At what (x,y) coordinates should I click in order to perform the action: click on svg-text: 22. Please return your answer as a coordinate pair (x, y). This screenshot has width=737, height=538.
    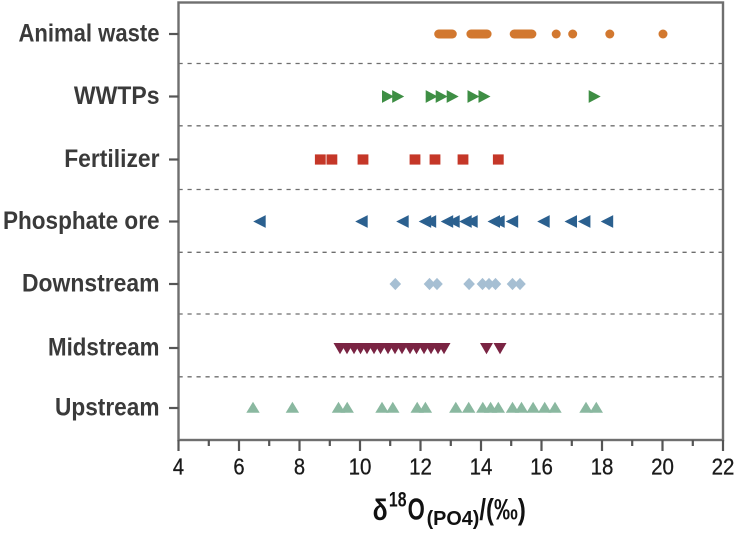
    Looking at the image, I should click on (723, 467).